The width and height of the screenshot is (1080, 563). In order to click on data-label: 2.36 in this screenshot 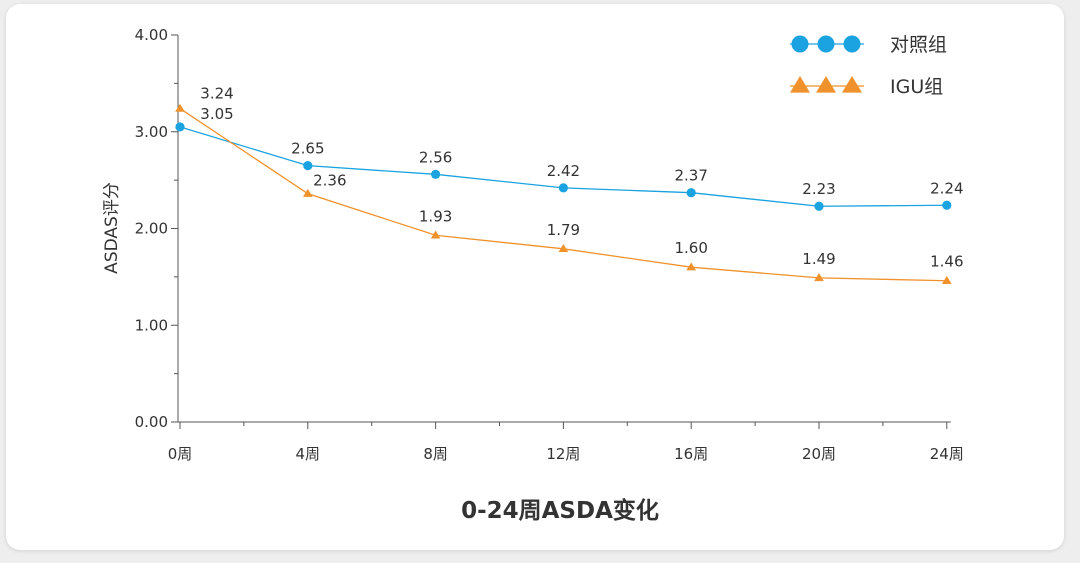, I will do `click(329, 181)`.